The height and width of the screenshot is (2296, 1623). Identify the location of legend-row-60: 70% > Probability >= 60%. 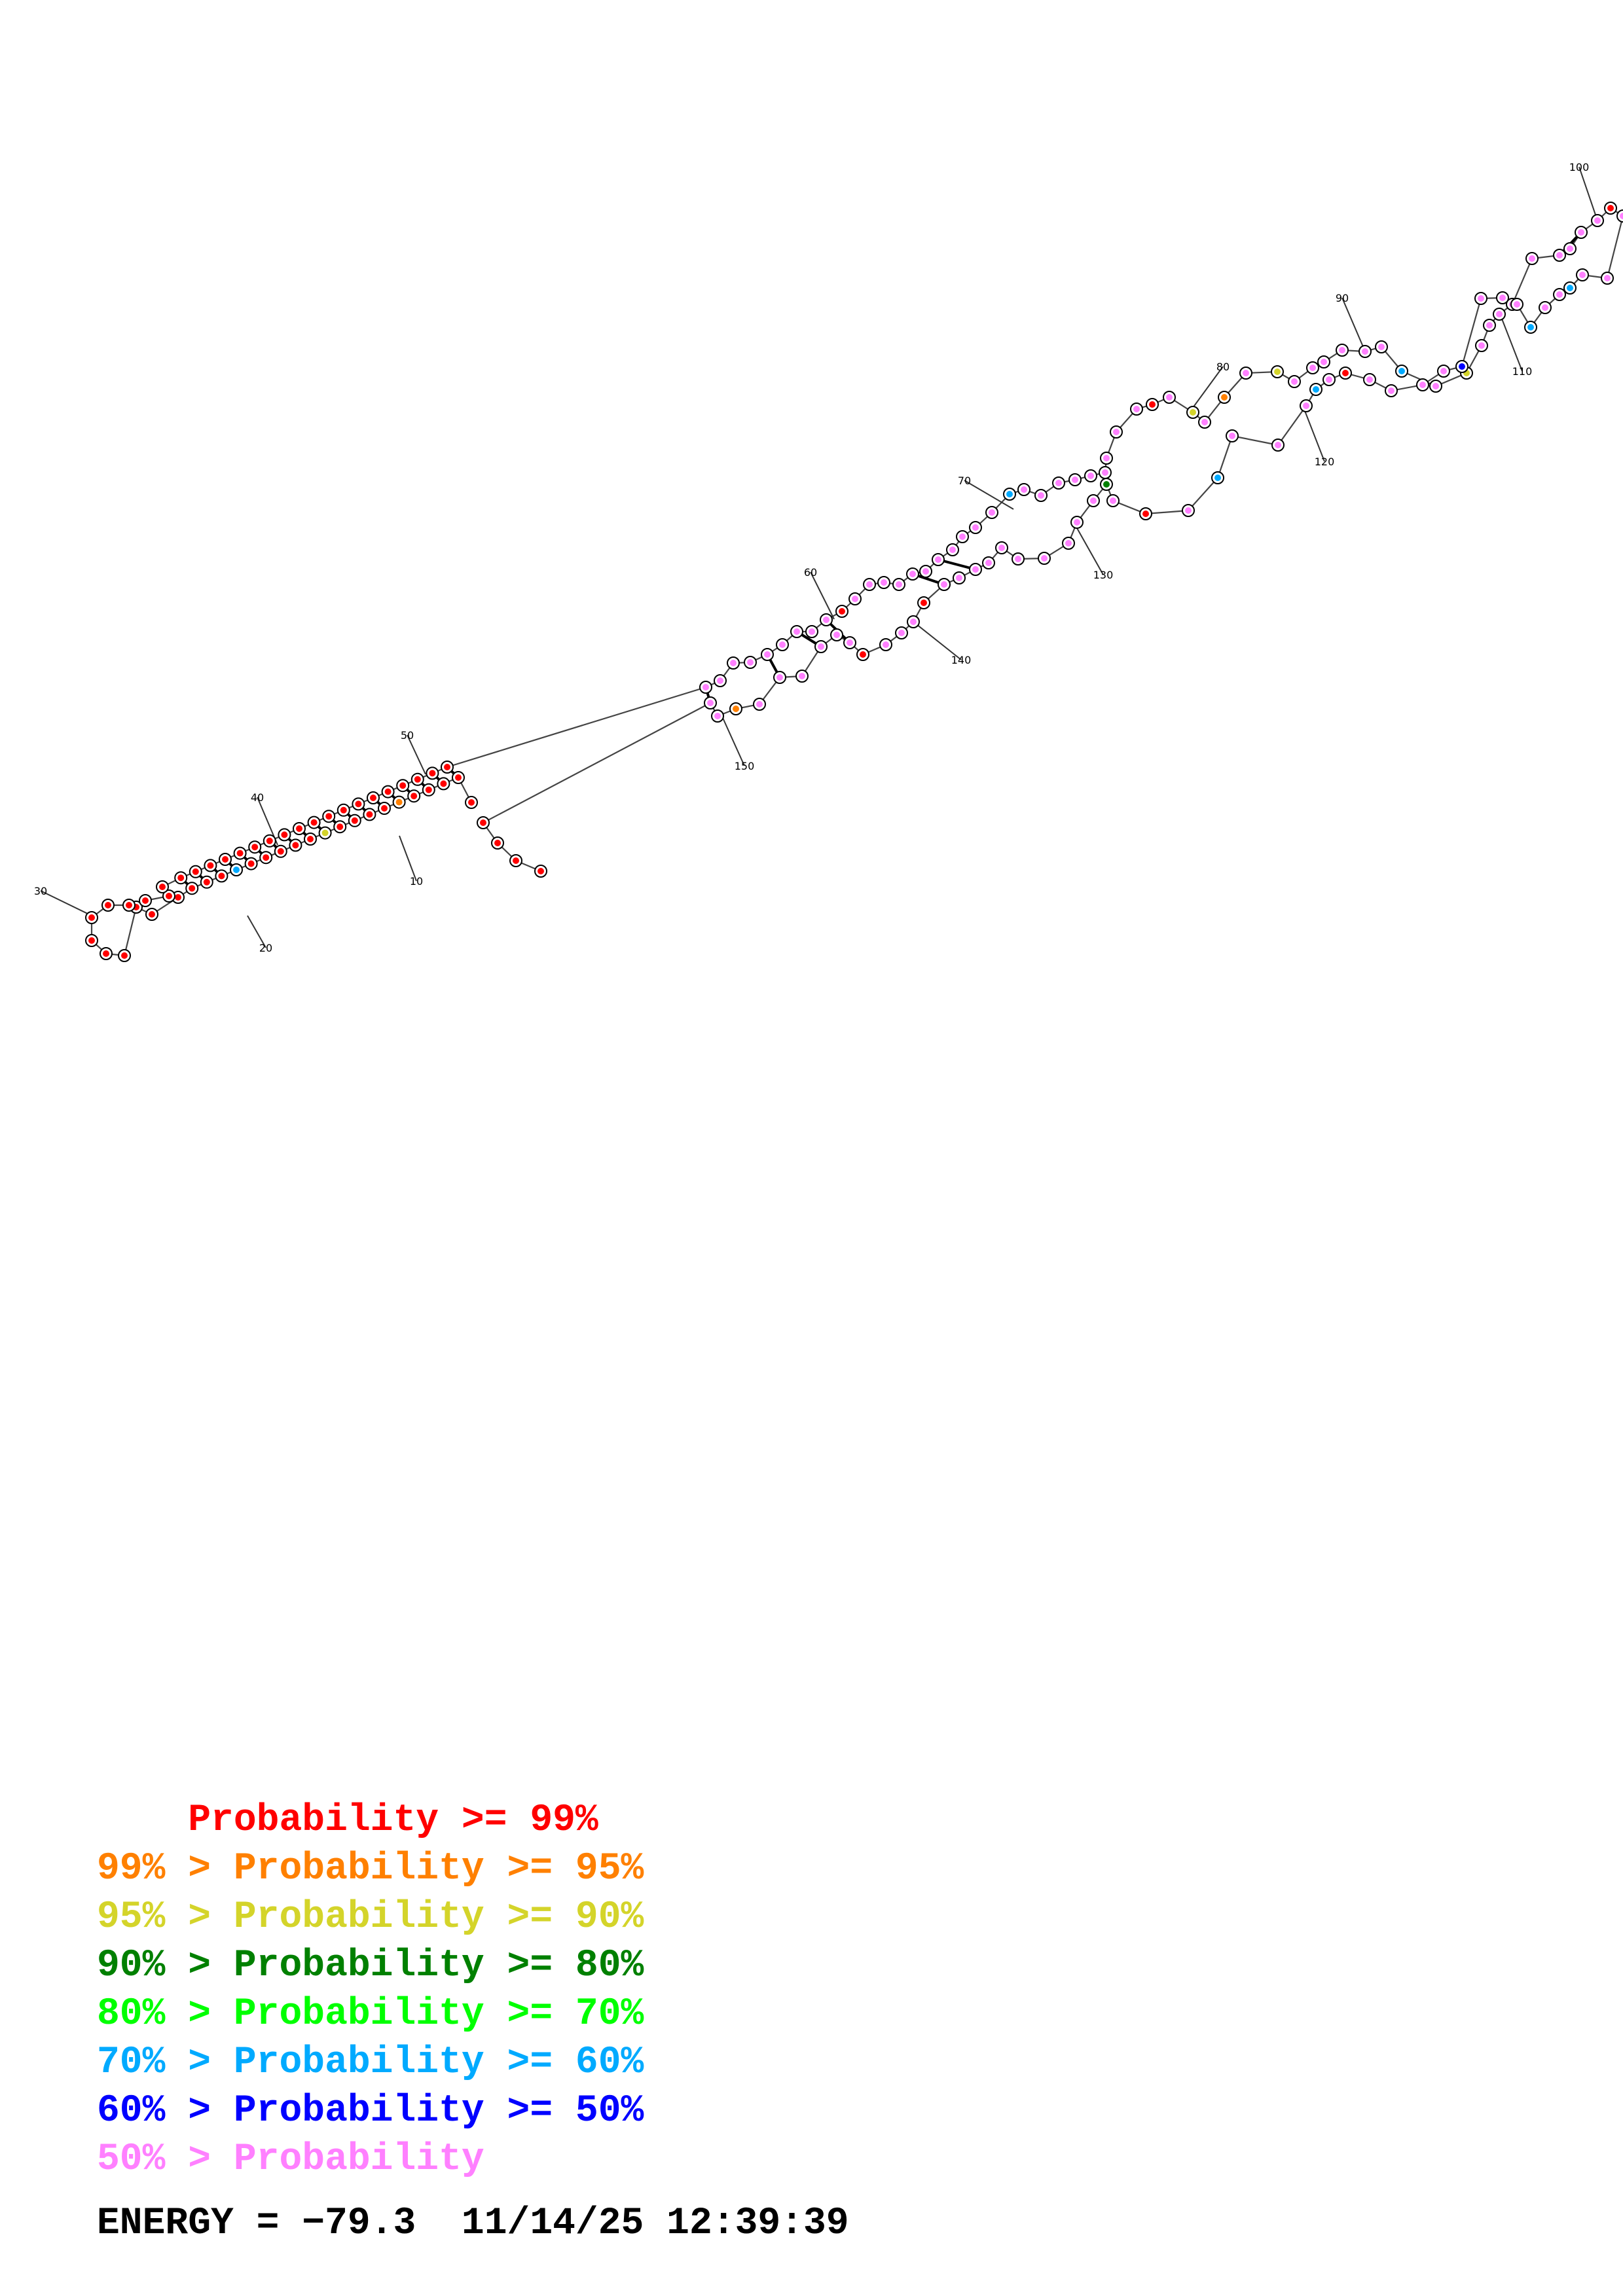
(370, 2063).